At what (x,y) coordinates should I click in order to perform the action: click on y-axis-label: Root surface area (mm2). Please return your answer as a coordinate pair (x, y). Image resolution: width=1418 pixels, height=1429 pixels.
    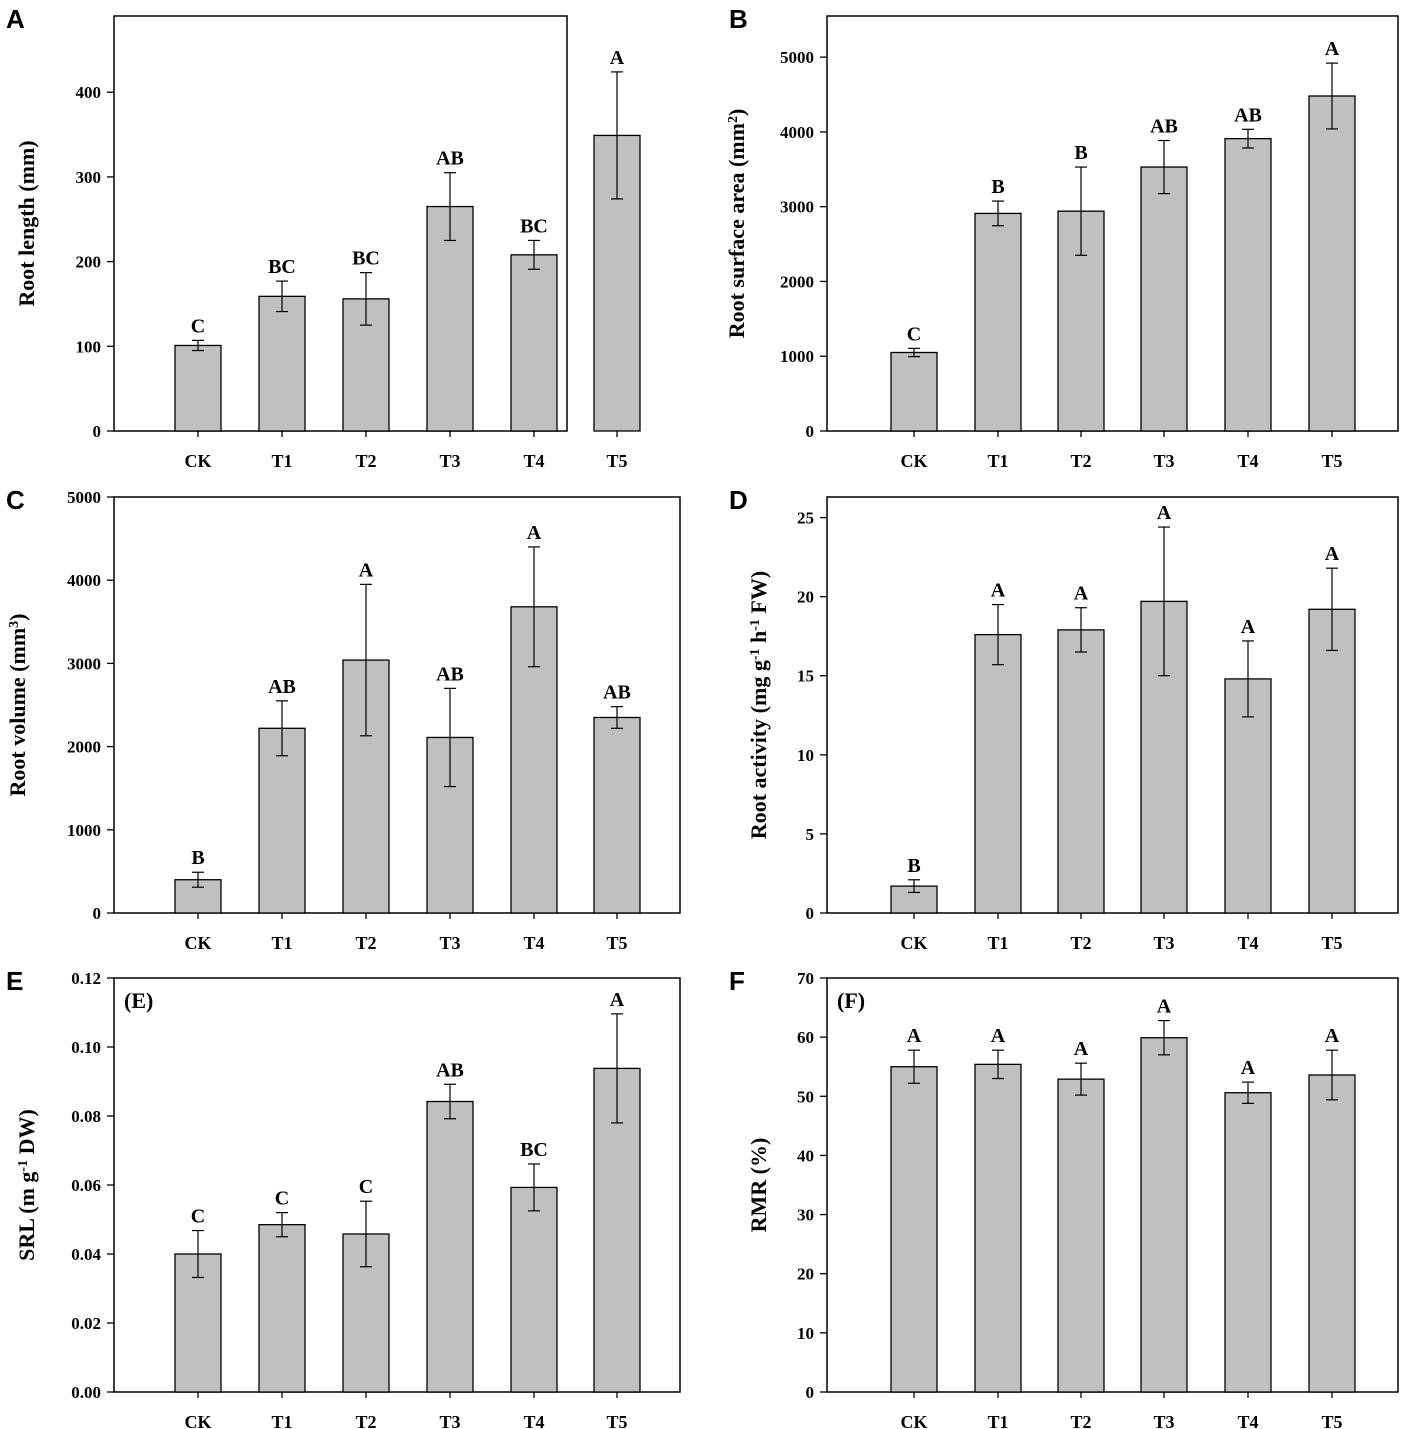
    Looking at the image, I should click on (736, 224).